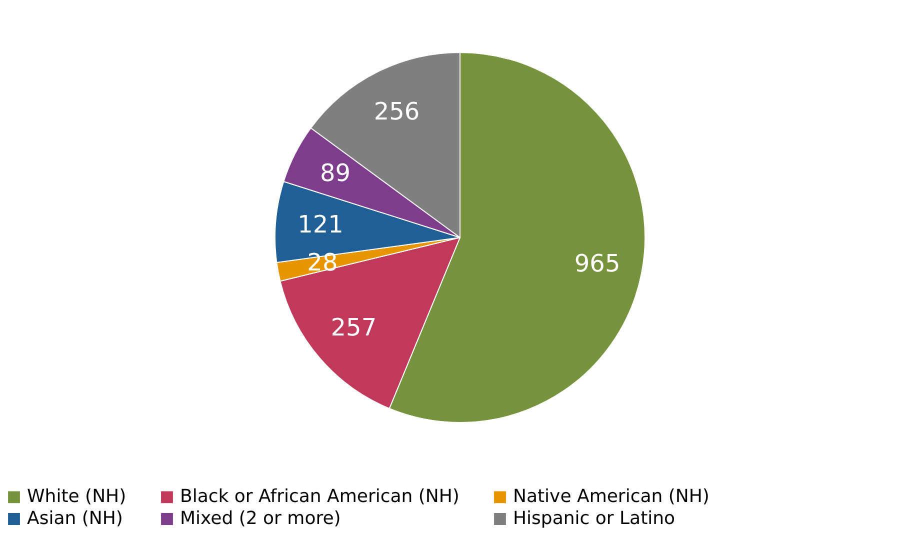 The width and height of the screenshot is (920, 534). What do you see at coordinates (320, 497) in the screenshot?
I see `legend-label: Black or African American (NH)` at bounding box center [320, 497].